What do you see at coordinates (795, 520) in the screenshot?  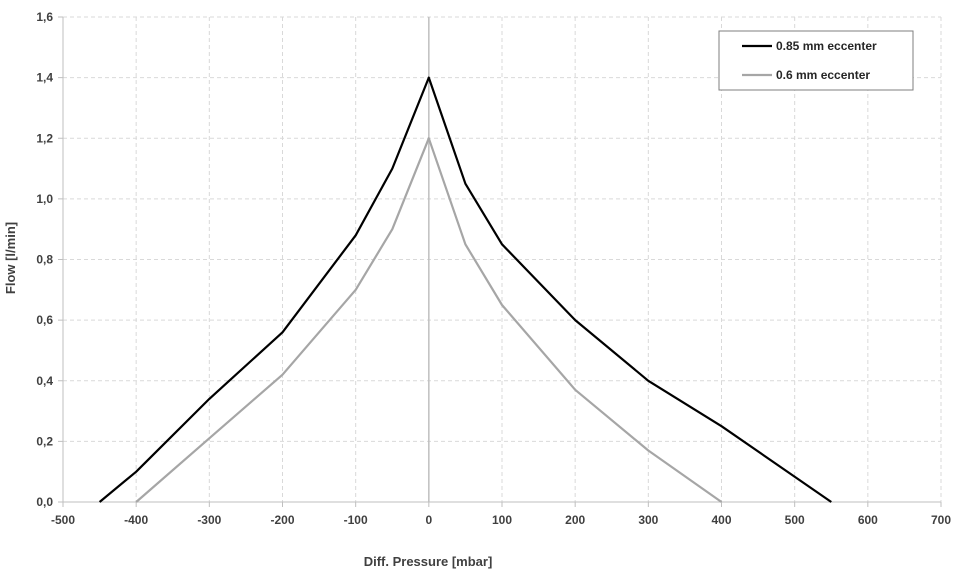 I see `x-tick-label: 500` at bounding box center [795, 520].